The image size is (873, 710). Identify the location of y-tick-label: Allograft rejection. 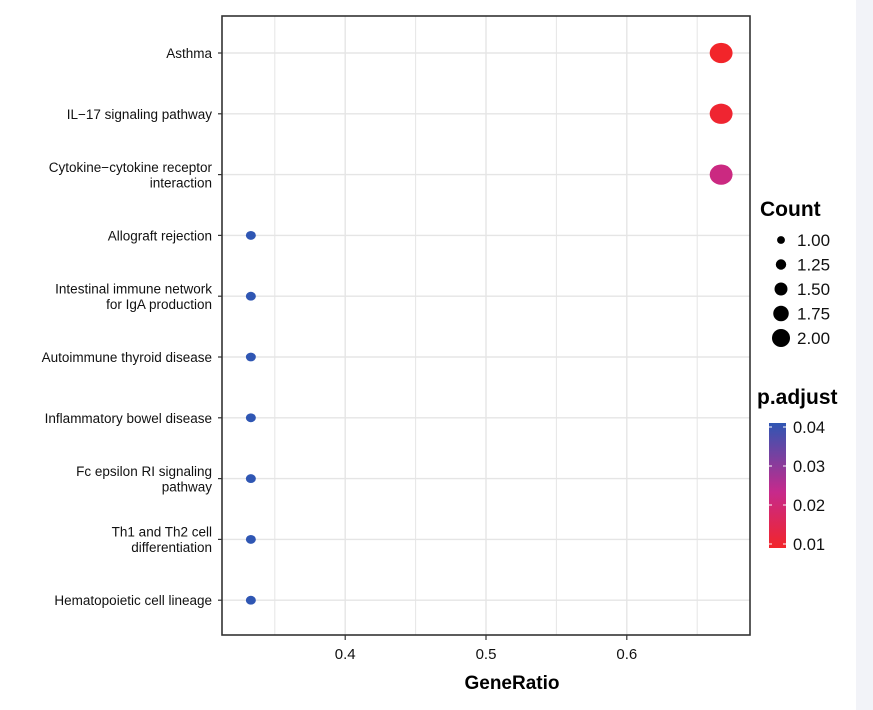
(160, 235).